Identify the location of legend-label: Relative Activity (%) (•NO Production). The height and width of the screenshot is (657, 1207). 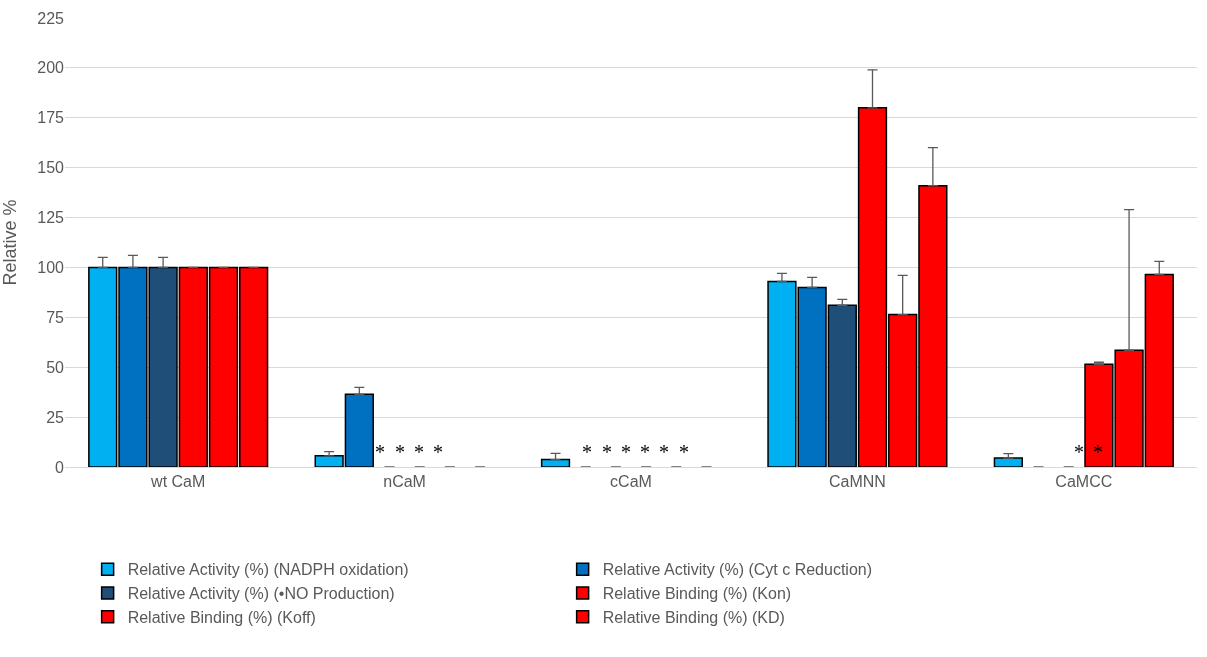
(261, 594).